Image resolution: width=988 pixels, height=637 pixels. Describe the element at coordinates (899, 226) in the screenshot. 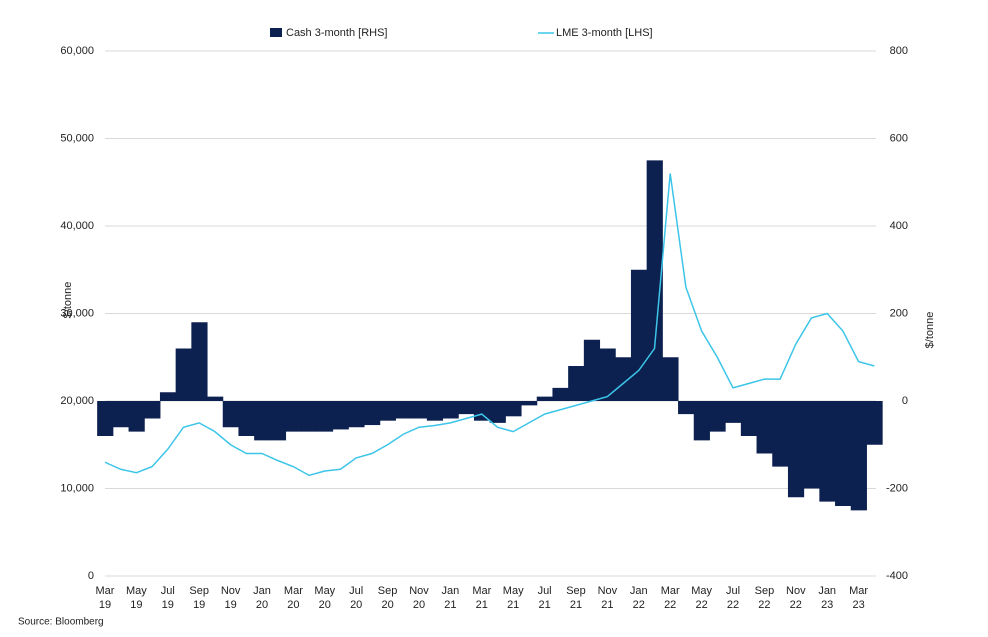

I see `y2-tick-label: 400` at that location.